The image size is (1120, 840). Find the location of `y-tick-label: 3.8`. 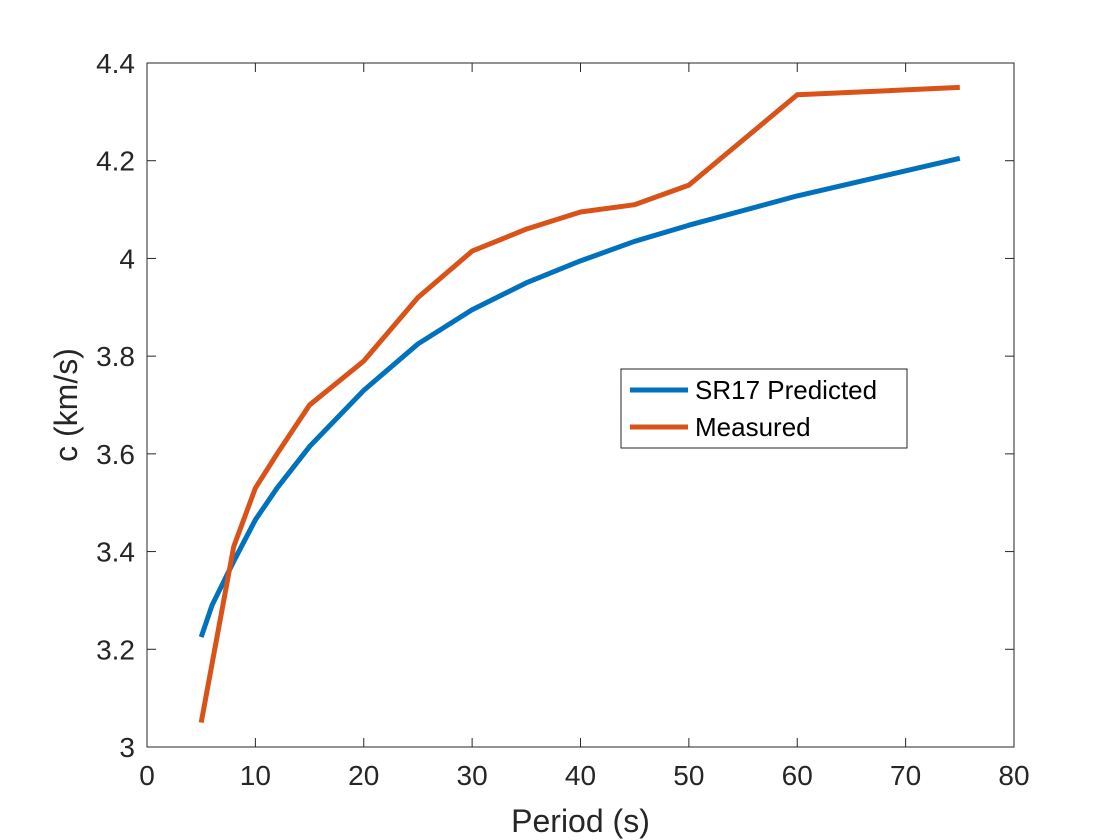

y-tick-label: 3.8 is located at coordinates (115, 356).